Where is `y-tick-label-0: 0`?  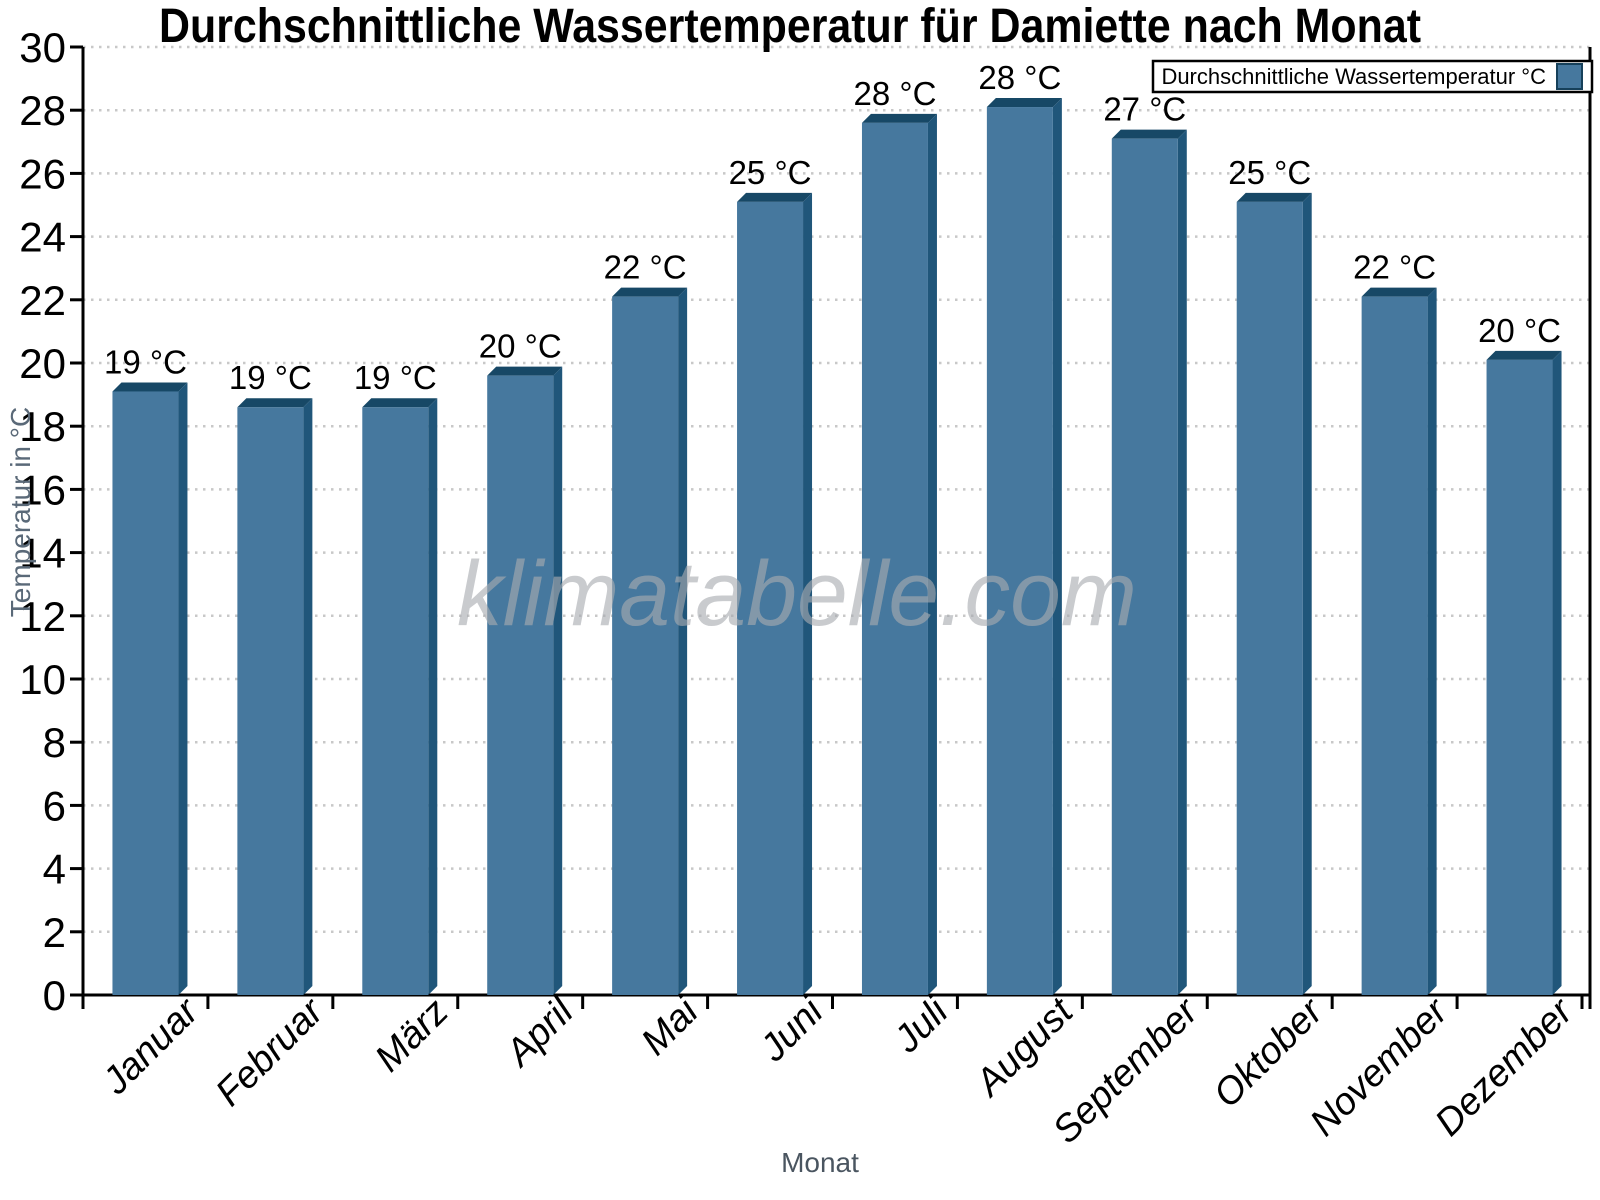
y-tick-label-0: 0 is located at coordinates (54, 995).